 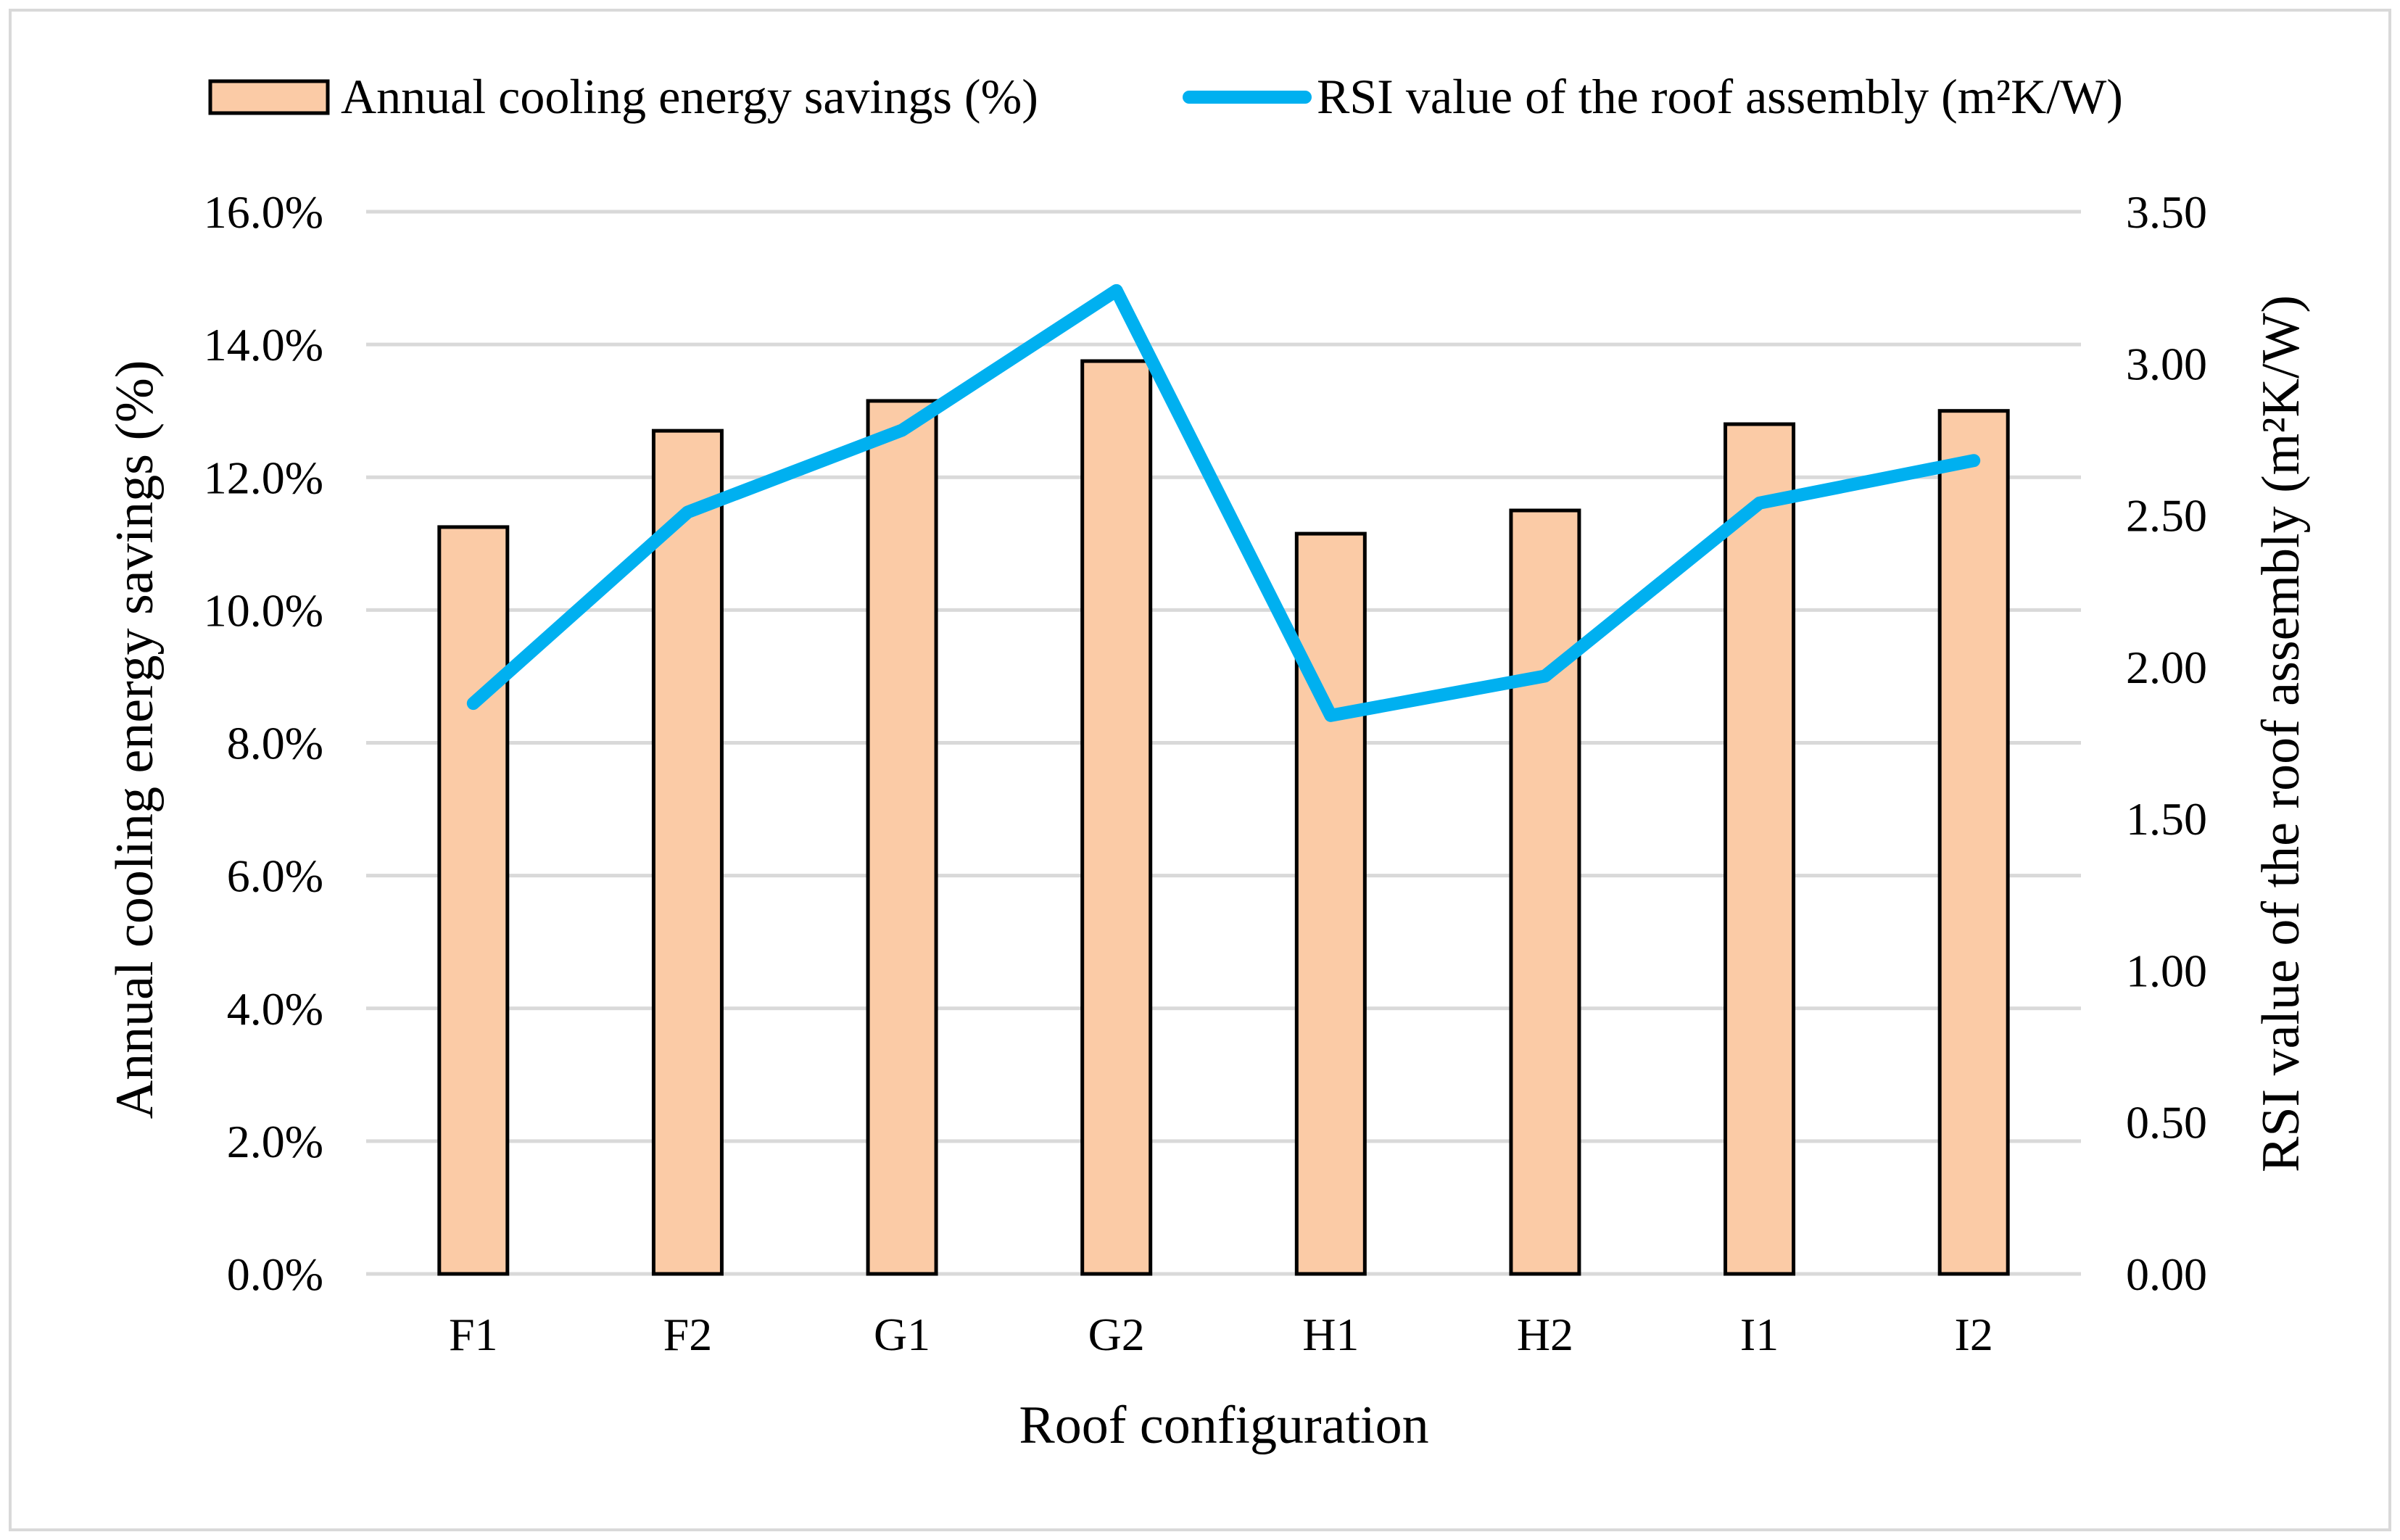 I want to click on x-tick-label: H1, so click(x=1330, y=1334).